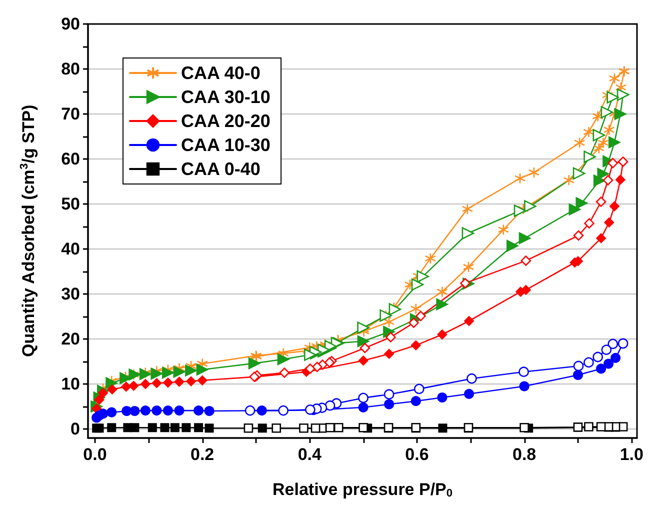 The height and width of the screenshot is (512, 650). Describe the element at coordinates (220, 169) in the screenshot. I see `legend-label: CAA 0-40` at that location.